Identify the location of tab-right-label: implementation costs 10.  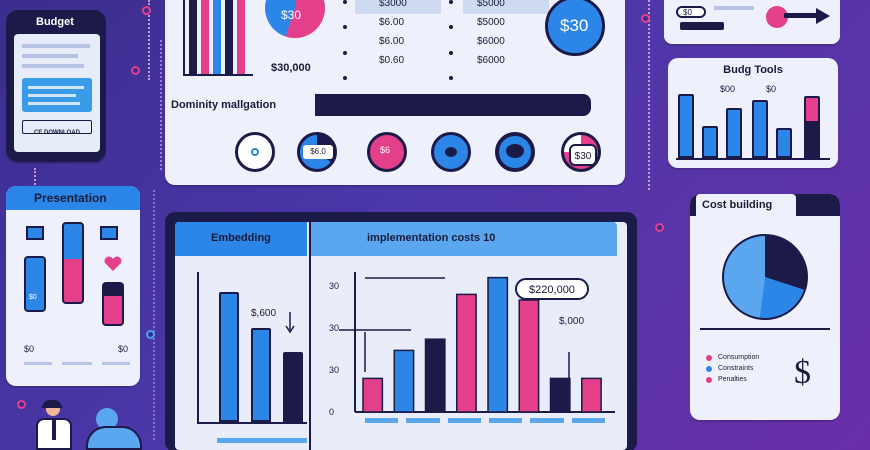
(431, 238).